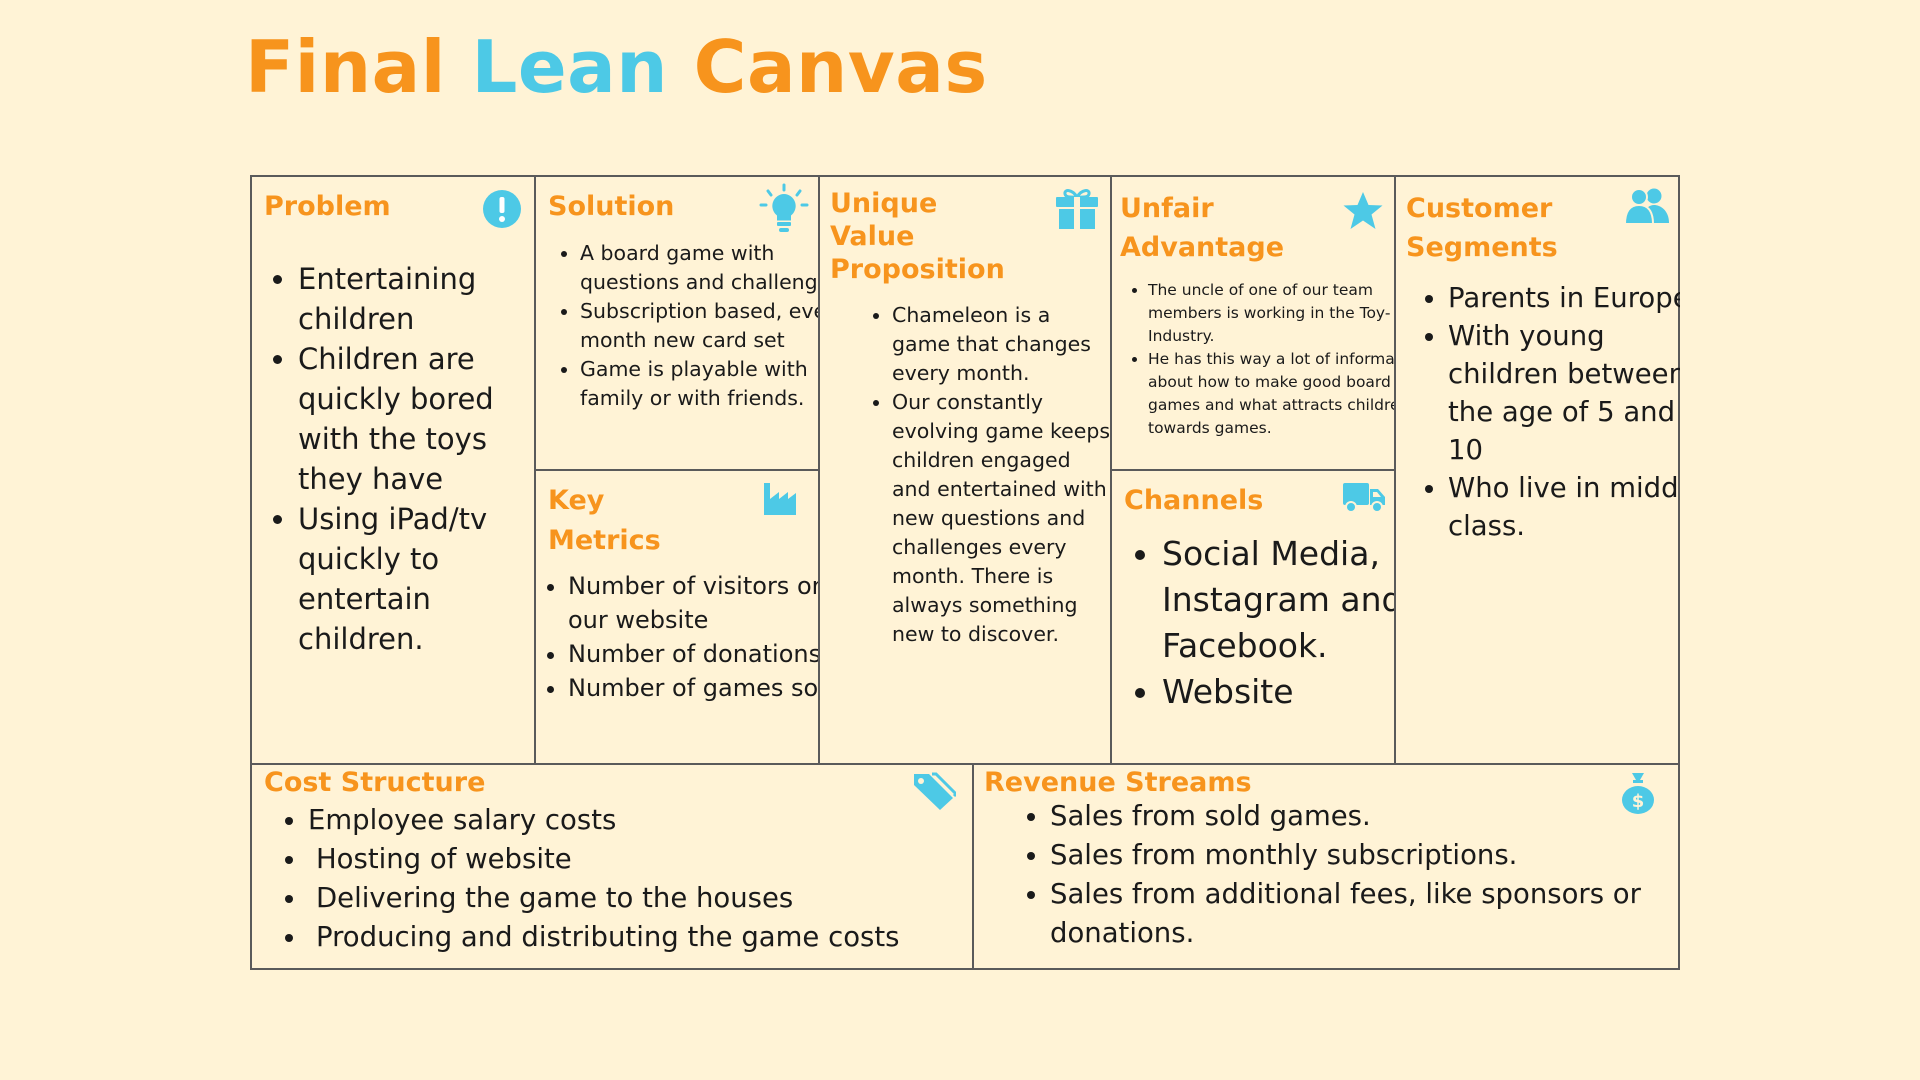  What do you see at coordinates (375, 782) in the screenshot?
I see `cost-structure-heading: Cost Structure` at bounding box center [375, 782].